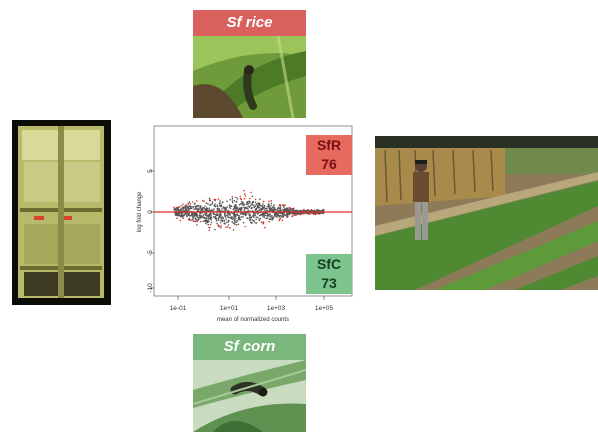  I want to click on x-tick-label: 1e+05, so click(324, 308).